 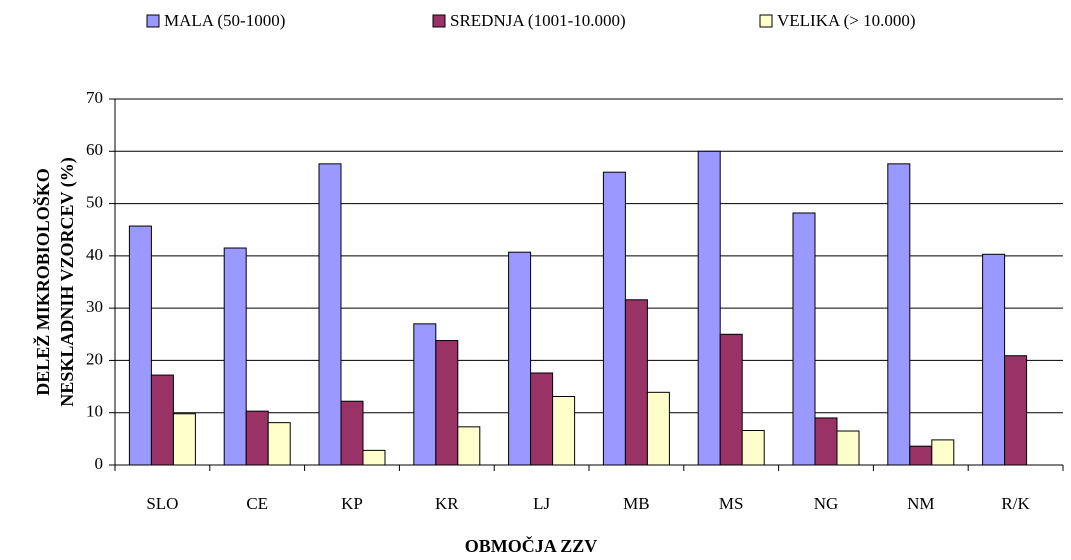 What do you see at coordinates (94, 201) in the screenshot?
I see `y-tick-label: 50` at bounding box center [94, 201].